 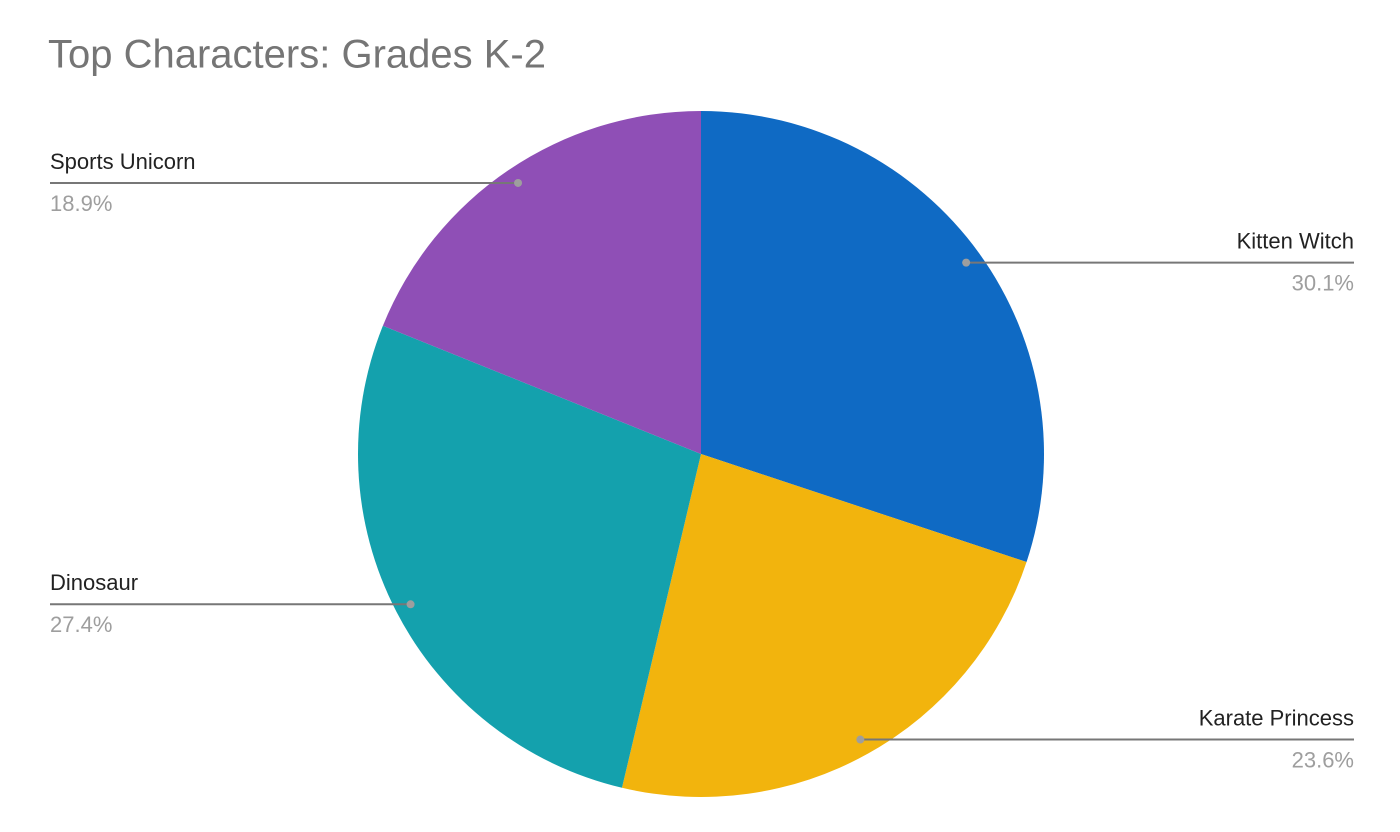 What do you see at coordinates (1276, 717) in the screenshot?
I see `slice-name: Karate Princess` at bounding box center [1276, 717].